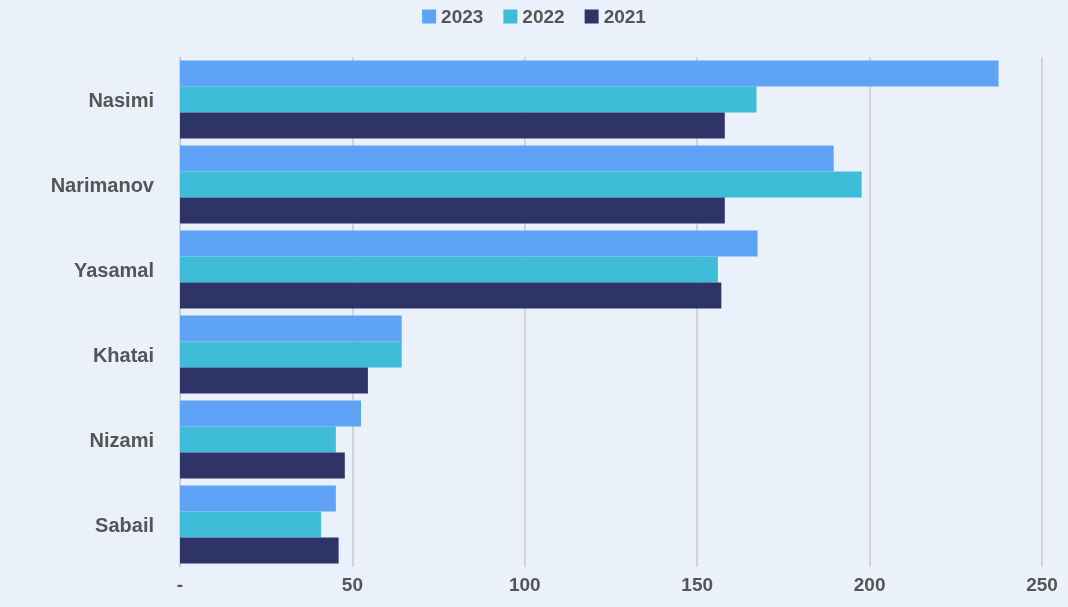 The width and height of the screenshot is (1068, 607). What do you see at coordinates (123, 354) in the screenshot?
I see `y-tick-label: Khatai` at bounding box center [123, 354].